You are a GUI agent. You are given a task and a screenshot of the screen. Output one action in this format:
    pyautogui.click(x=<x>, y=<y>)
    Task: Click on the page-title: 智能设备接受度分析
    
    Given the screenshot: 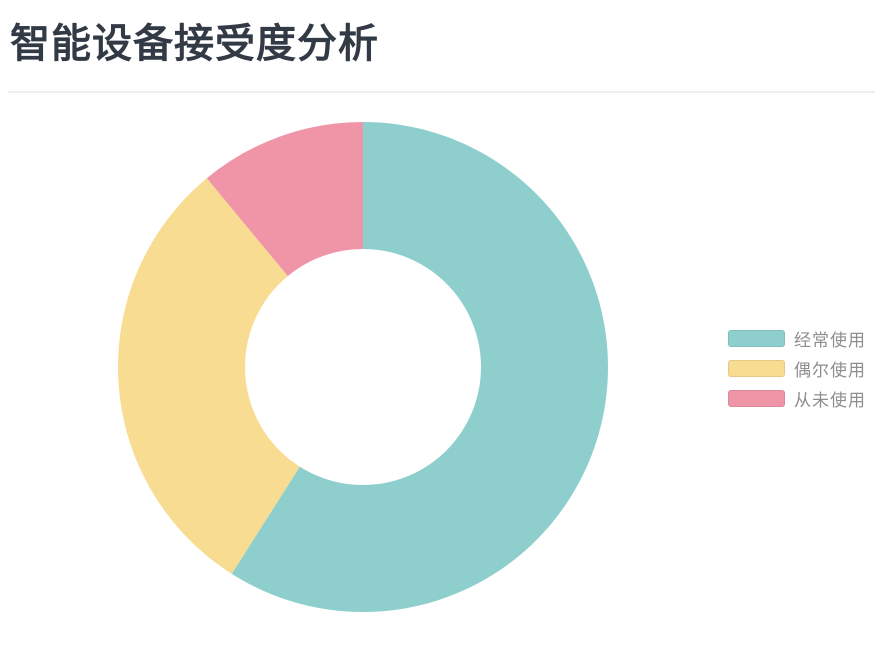 What is the action you would take?
    pyautogui.click(x=194, y=44)
    